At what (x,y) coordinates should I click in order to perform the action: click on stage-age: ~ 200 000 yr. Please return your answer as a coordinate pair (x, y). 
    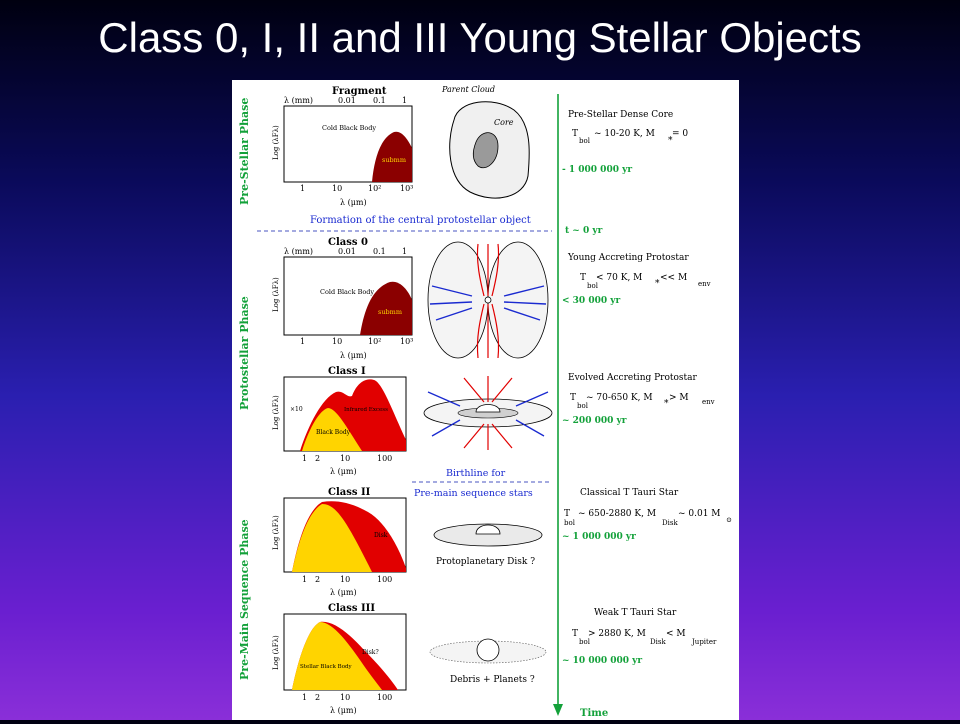
    Looking at the image, I should click on (594, 421).